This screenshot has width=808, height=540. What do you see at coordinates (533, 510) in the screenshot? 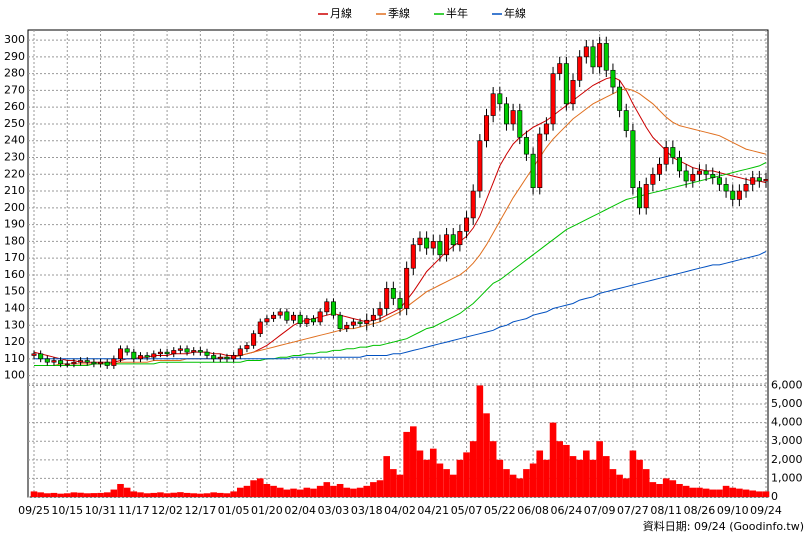
I see `x-tick-label: 06/08` at bounding box center [533, 510].